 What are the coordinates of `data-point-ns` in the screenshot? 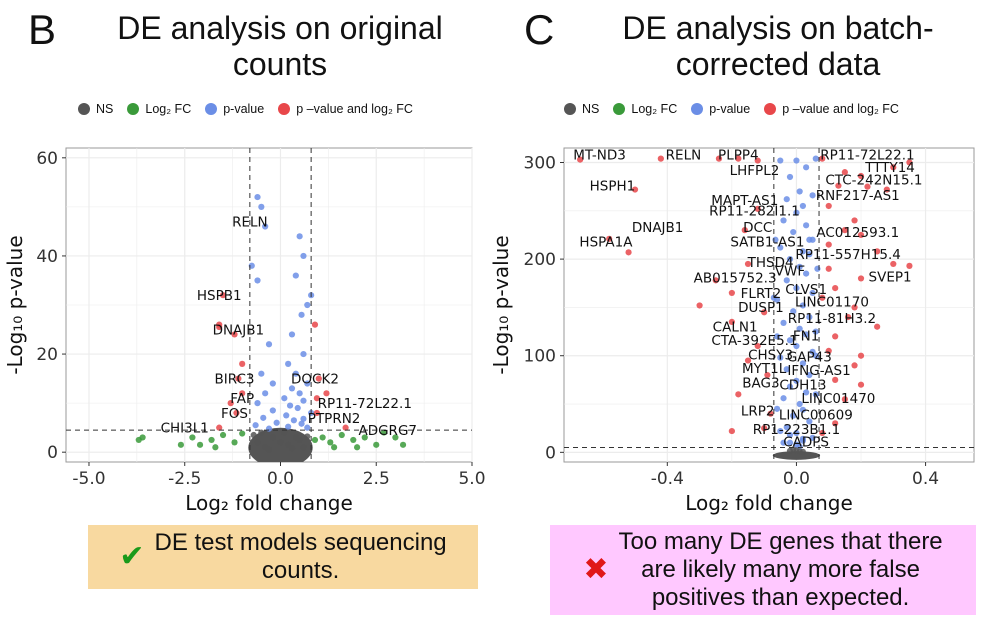 It's located at (307, 436).